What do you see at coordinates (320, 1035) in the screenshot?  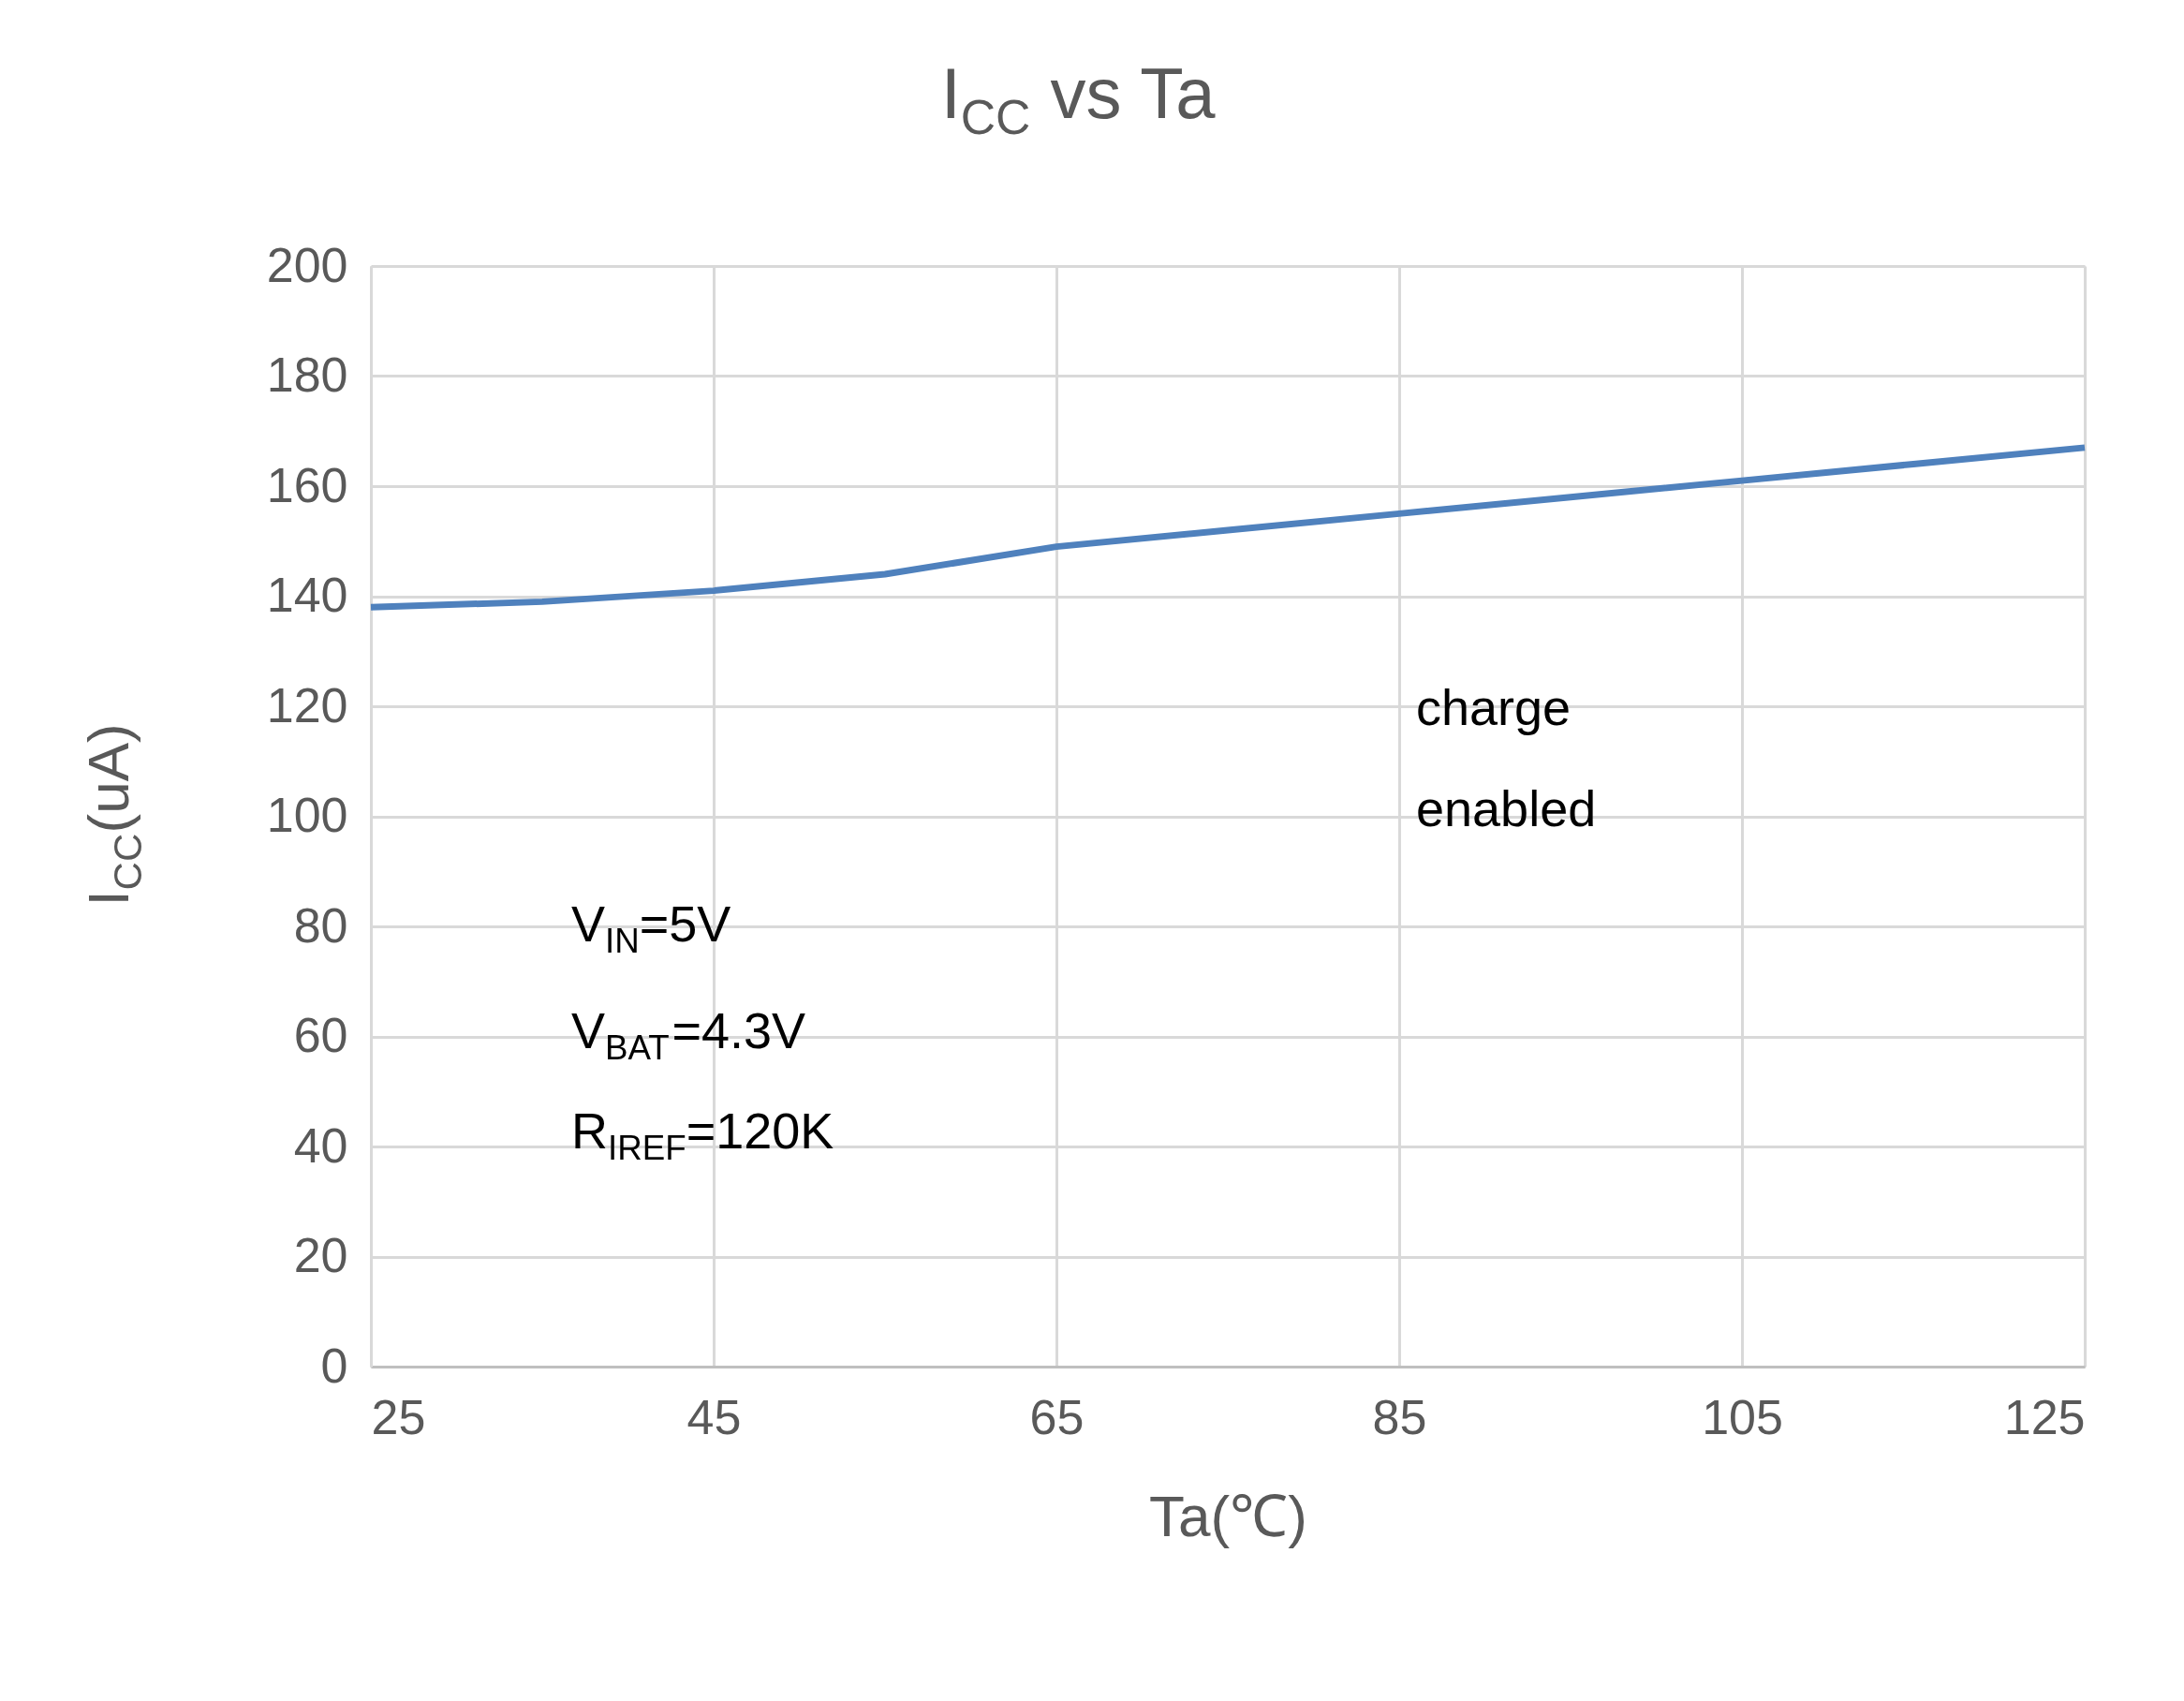 I see `y-tick-label: 60` at bounding box center [320, 1035].